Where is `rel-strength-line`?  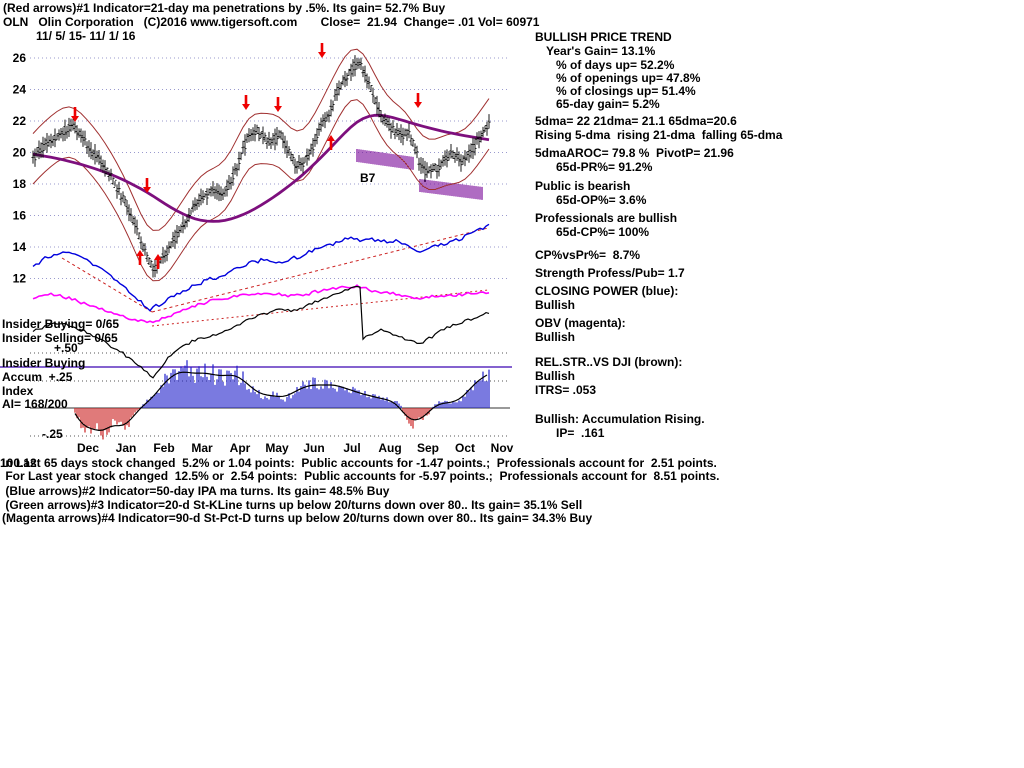 rel-strength-line is located at coordinates (261, 332).